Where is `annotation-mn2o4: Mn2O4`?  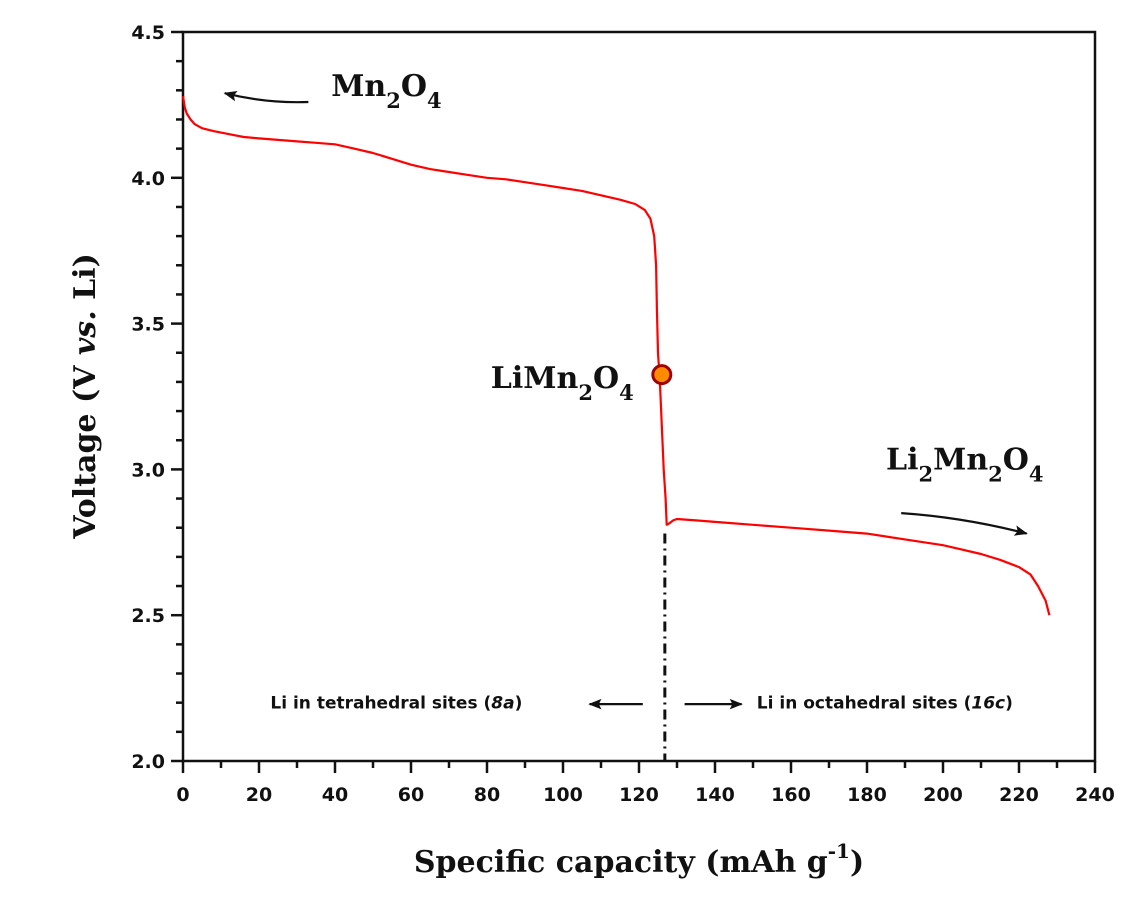 annotation-mn2o4: Mn2O4 is located at coordinates (386, 91).